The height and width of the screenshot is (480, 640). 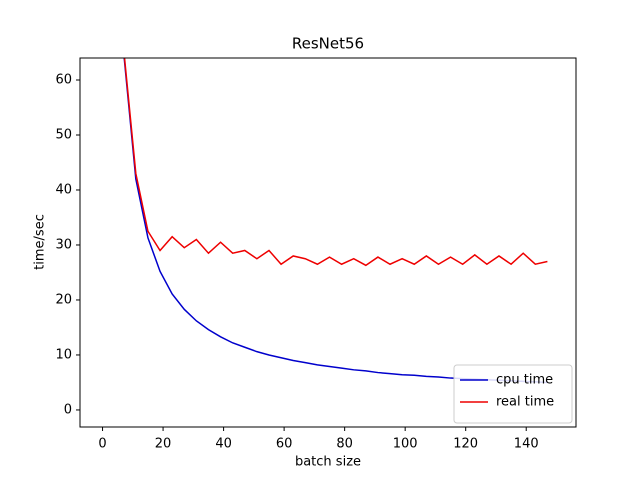 What do you see at coordinates (328, 44) in the screenshot?
I see `chart-title: ResNet56` at bounding box center [328, 44].